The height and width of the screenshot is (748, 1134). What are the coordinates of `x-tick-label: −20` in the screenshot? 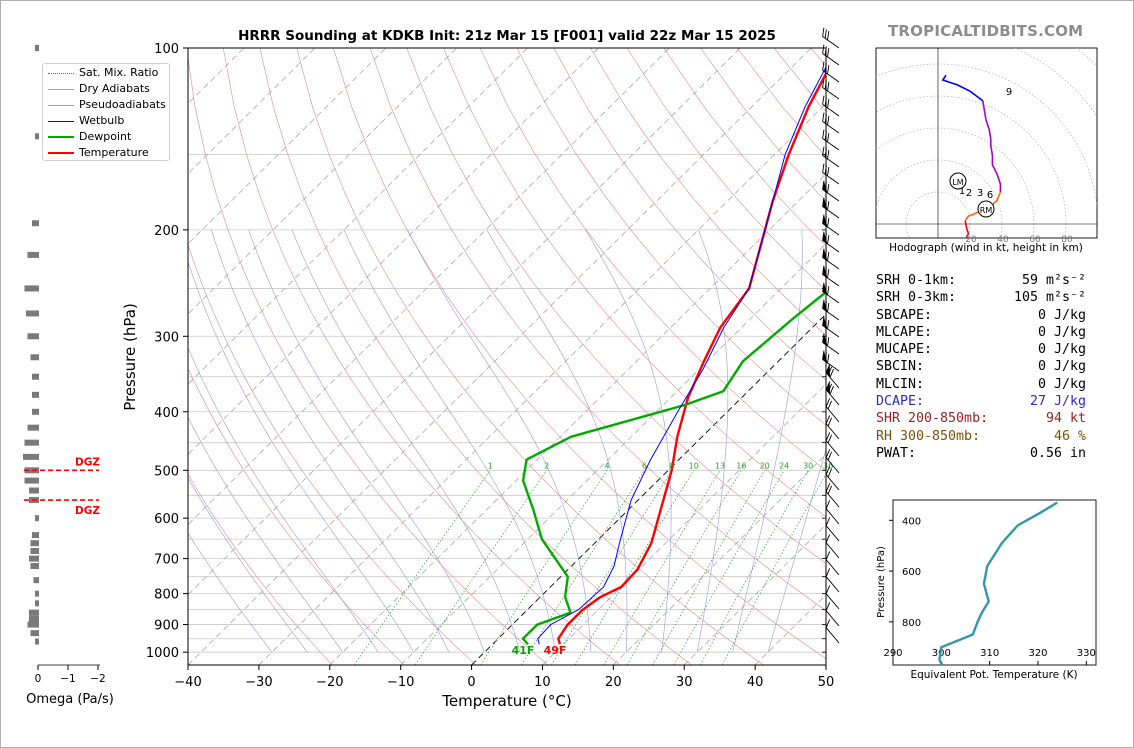 It's located at (329, 682).